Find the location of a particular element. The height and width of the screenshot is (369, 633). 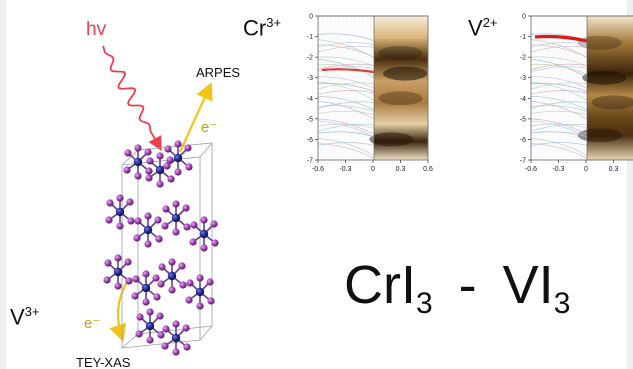

ion-v2-element: V is located at coordinates (475, 27).